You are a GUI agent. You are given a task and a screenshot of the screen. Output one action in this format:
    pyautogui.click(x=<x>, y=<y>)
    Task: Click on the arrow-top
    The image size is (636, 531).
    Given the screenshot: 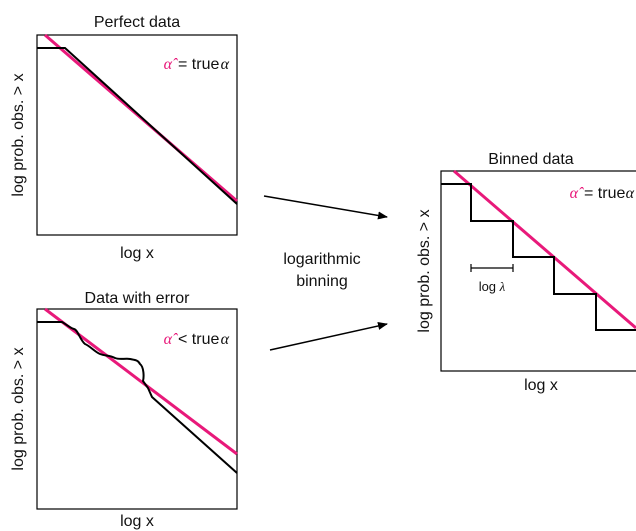 What is the action you would take?
    pyautogui.click(x=325, y=207)
    